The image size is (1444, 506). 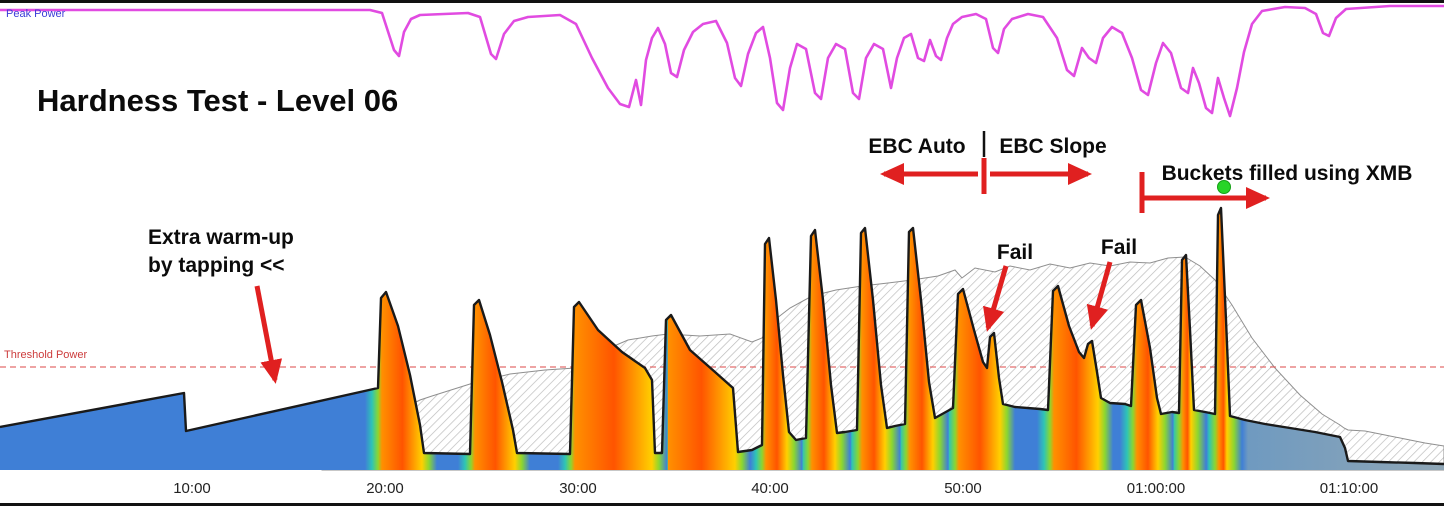 I want to click on x-axis-tick-label: 20:00, so click(x=385, y=488).